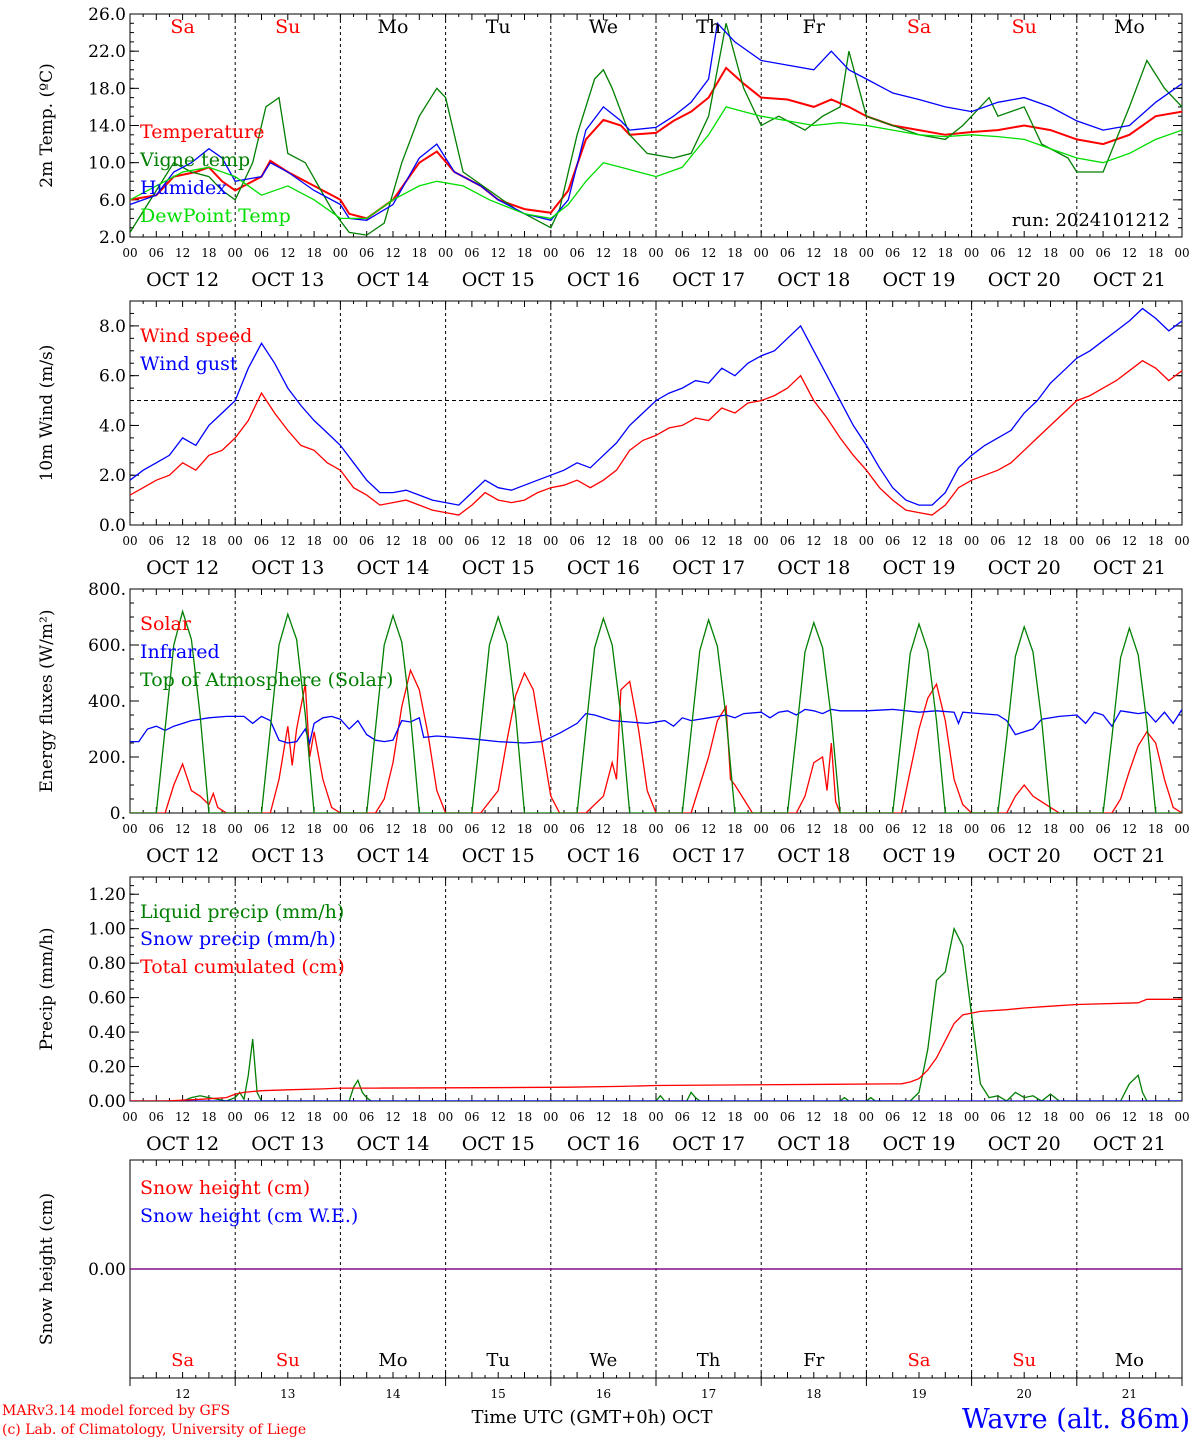  I want to click on date-label: OCT 21, so click(1129, 568).